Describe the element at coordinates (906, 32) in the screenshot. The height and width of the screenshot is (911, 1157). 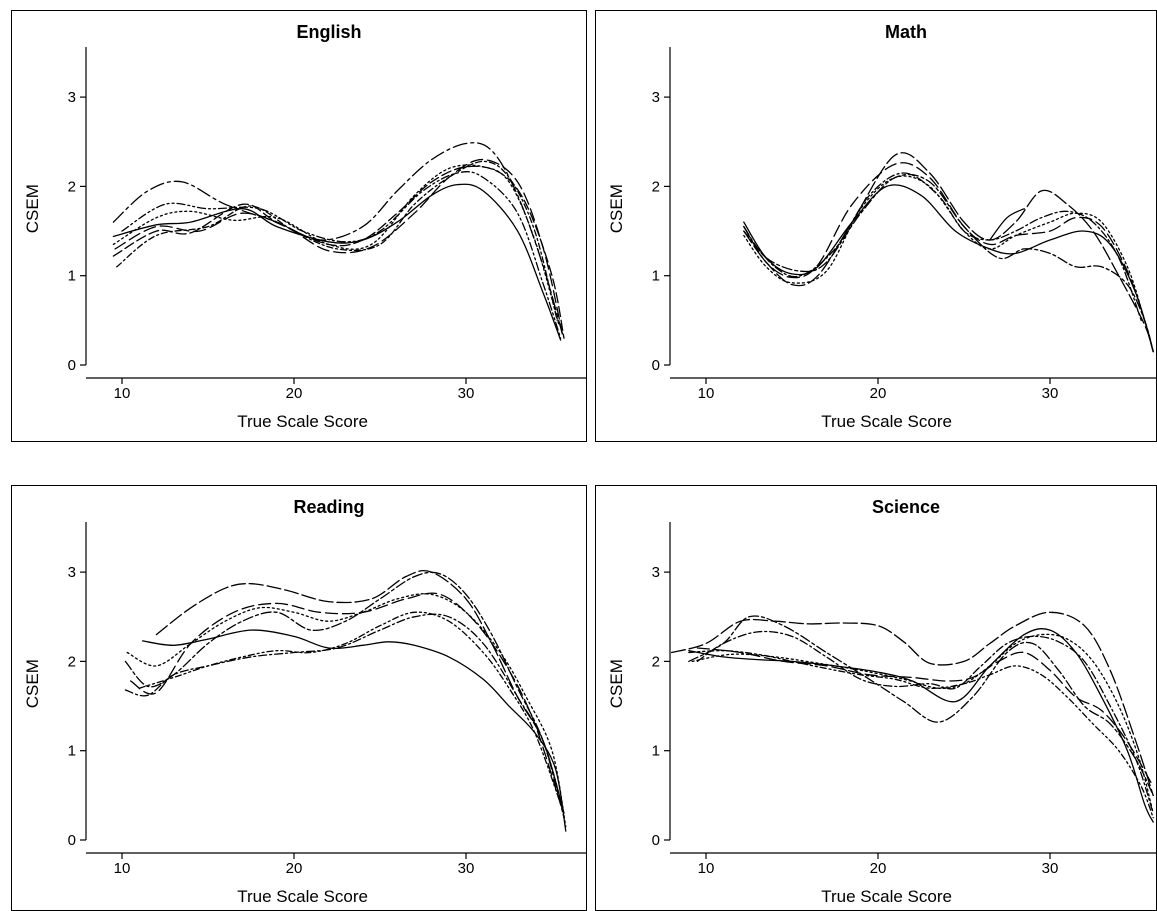
I see `chart-title-math: Math` at that location.